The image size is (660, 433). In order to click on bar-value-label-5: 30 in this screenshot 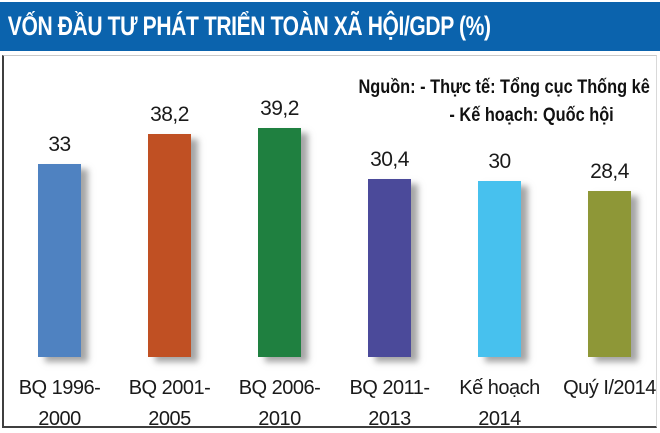, I will do `click(499, 161)`.